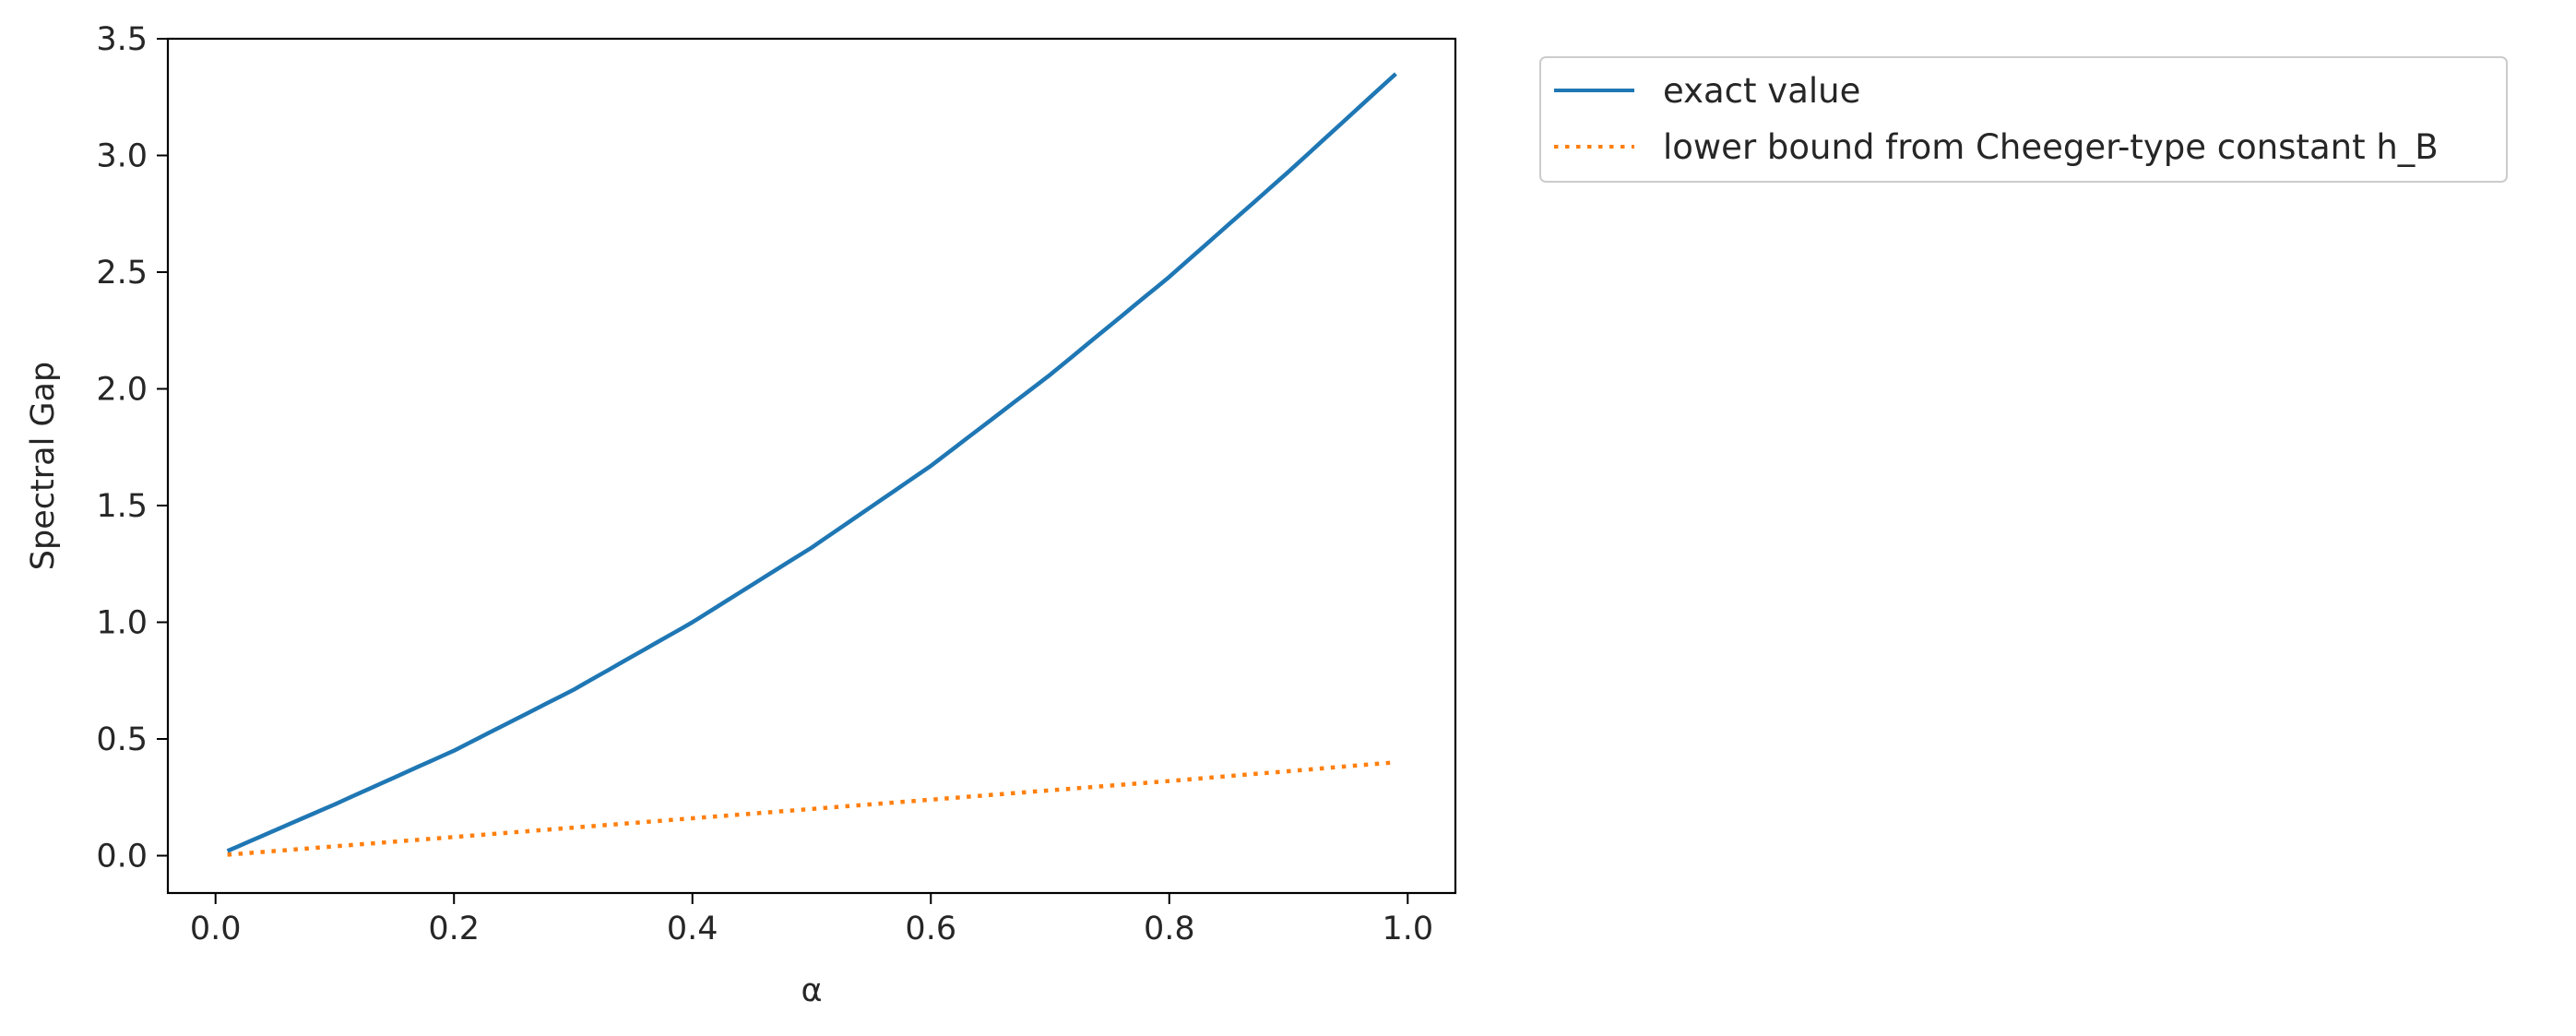 The width and height of the screenshot is (2576, 1036). What do you see at coordinates (216, 929) in the screenshot?
I see `x-tick-label: 0.0` at bounding box center [216, 929].